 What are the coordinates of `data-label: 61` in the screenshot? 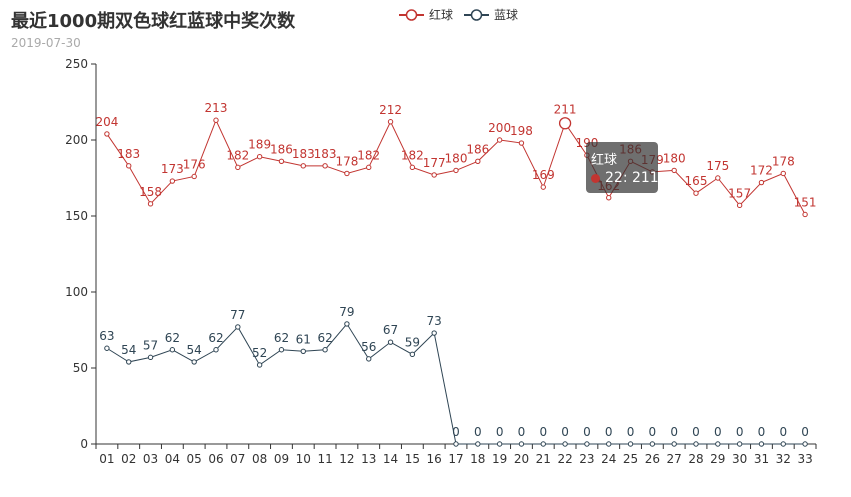 It's located at (303, 339).